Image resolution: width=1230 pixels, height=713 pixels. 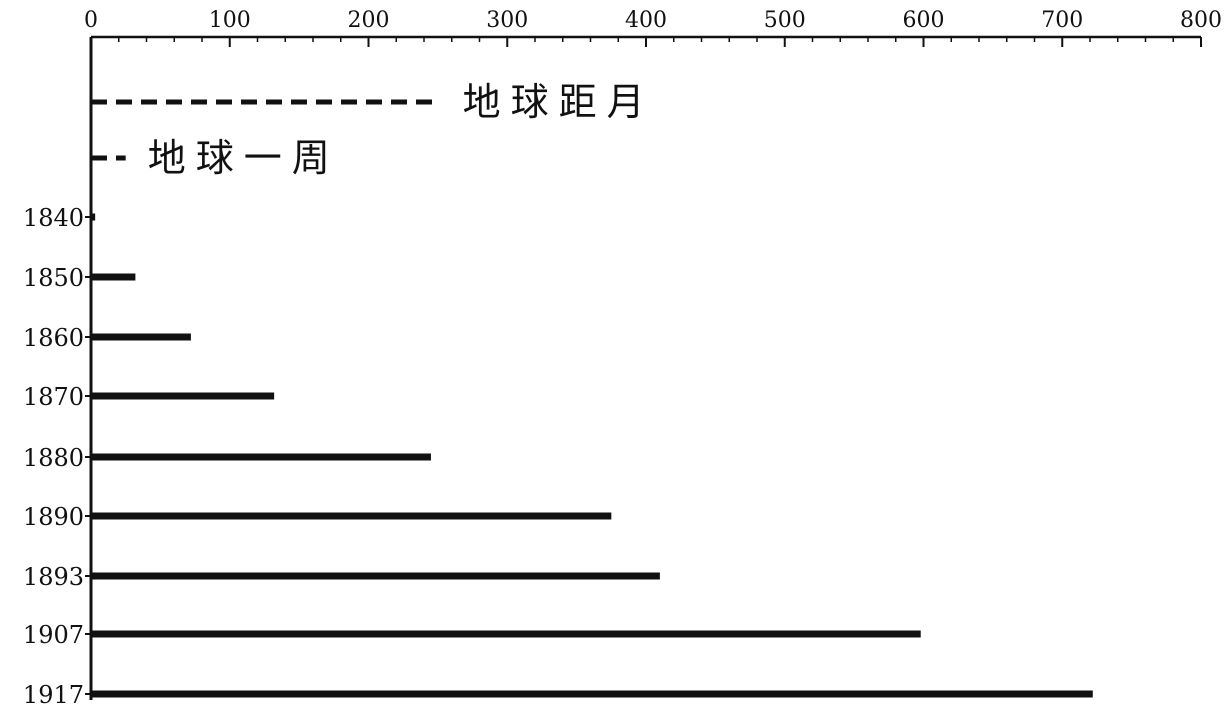 What do you see at coordinates (244, 158) in the screenshot?
I see `reference-label: 地球一周` at bounding box center [244, 158].